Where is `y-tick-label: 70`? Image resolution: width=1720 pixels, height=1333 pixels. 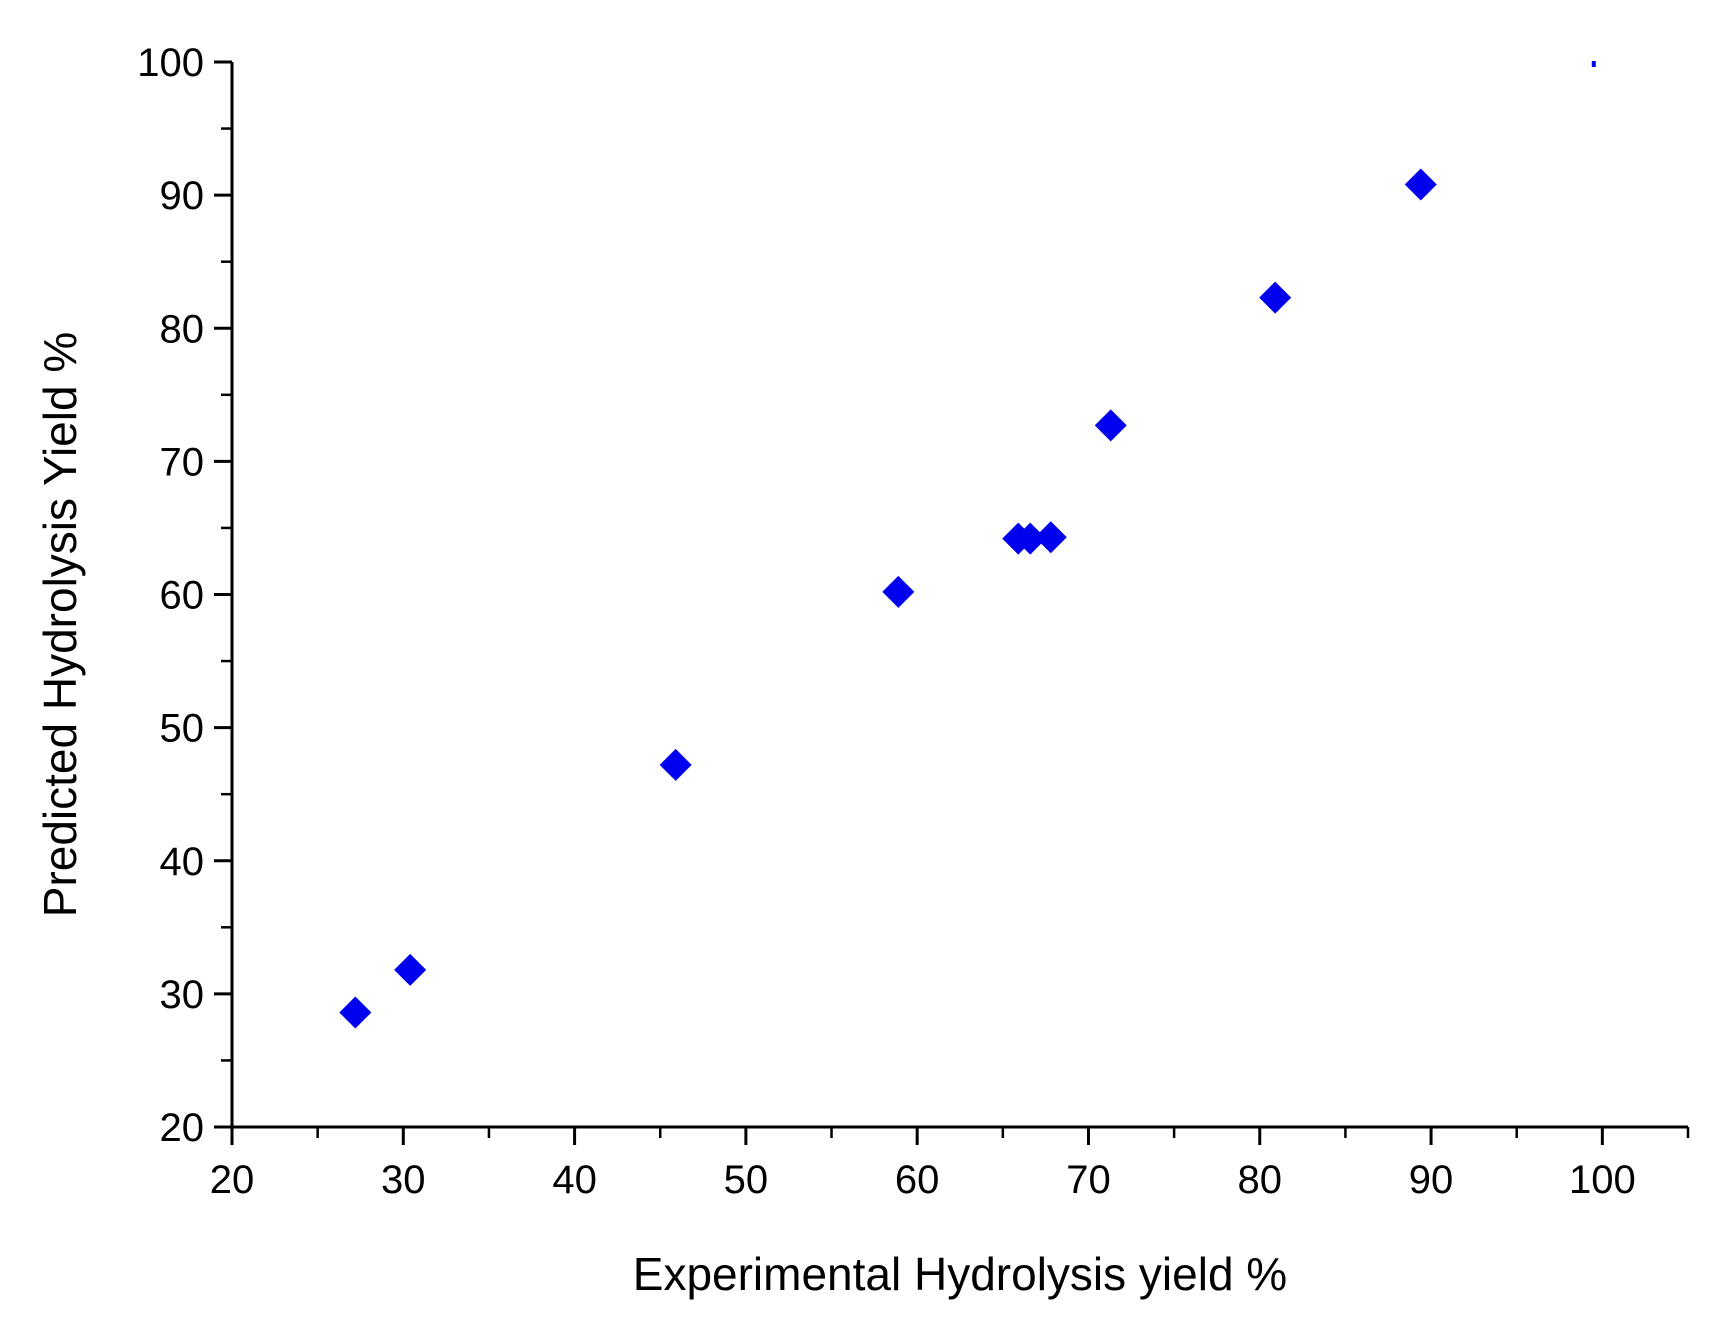 y-tick-label: 70 is located at coordinates (182, 462).